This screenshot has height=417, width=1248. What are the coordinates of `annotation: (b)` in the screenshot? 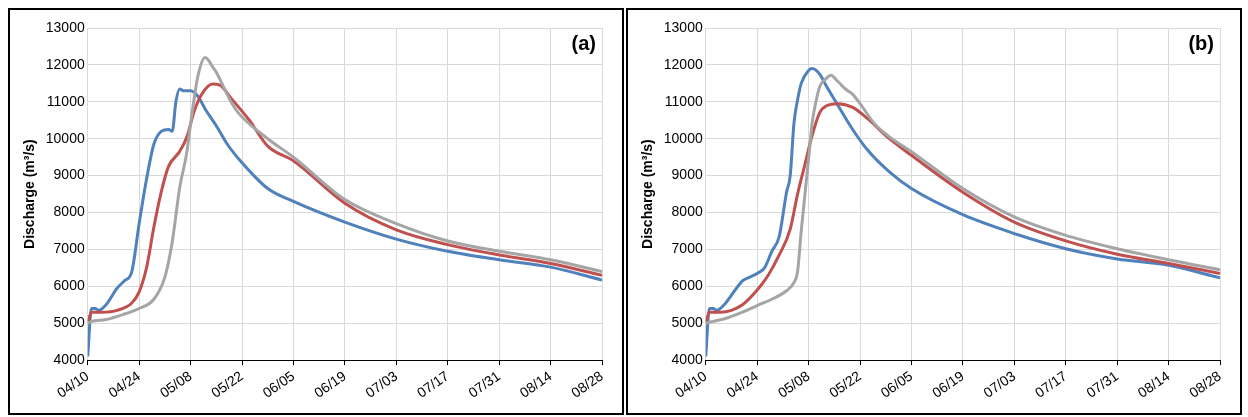 It's located at (1201, 42).